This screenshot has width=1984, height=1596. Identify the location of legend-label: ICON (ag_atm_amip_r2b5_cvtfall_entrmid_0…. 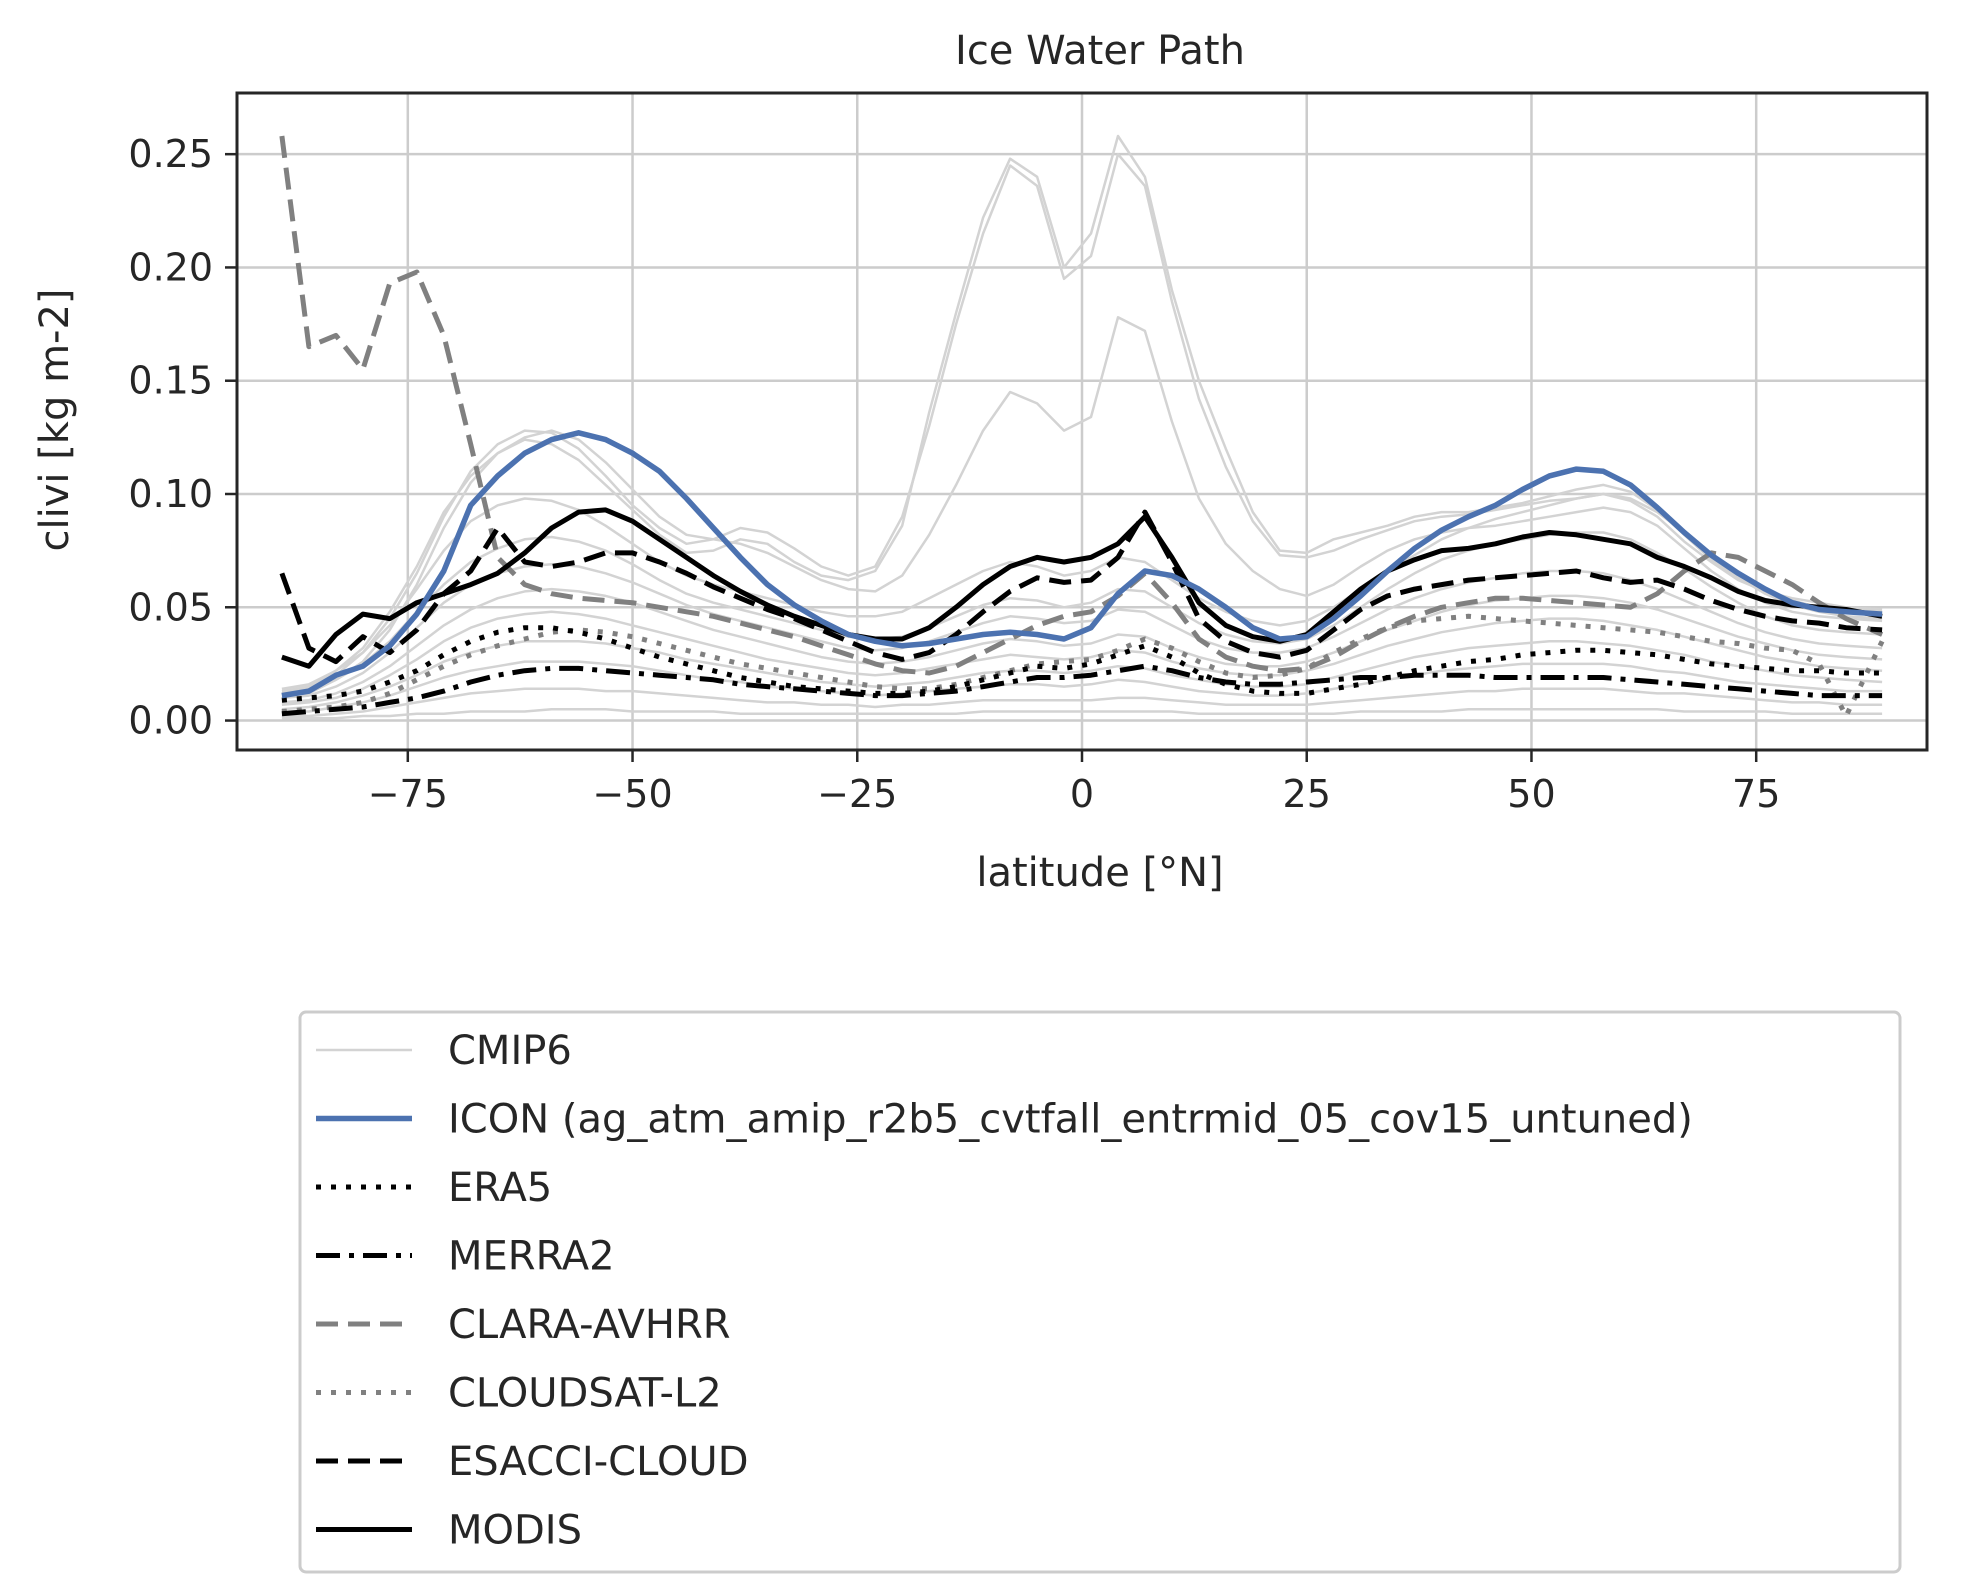
(1070, 1120).